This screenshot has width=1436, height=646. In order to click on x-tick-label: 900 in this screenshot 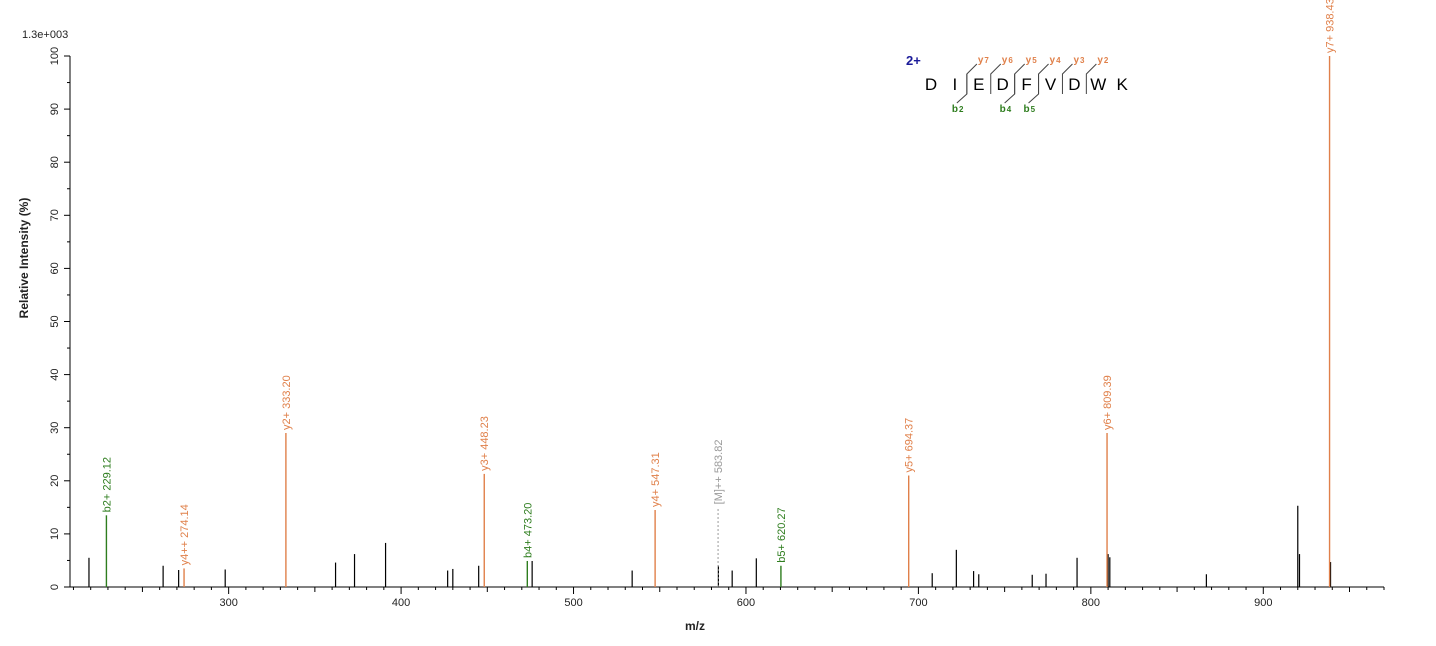, I will do `click(1263, 603)`.